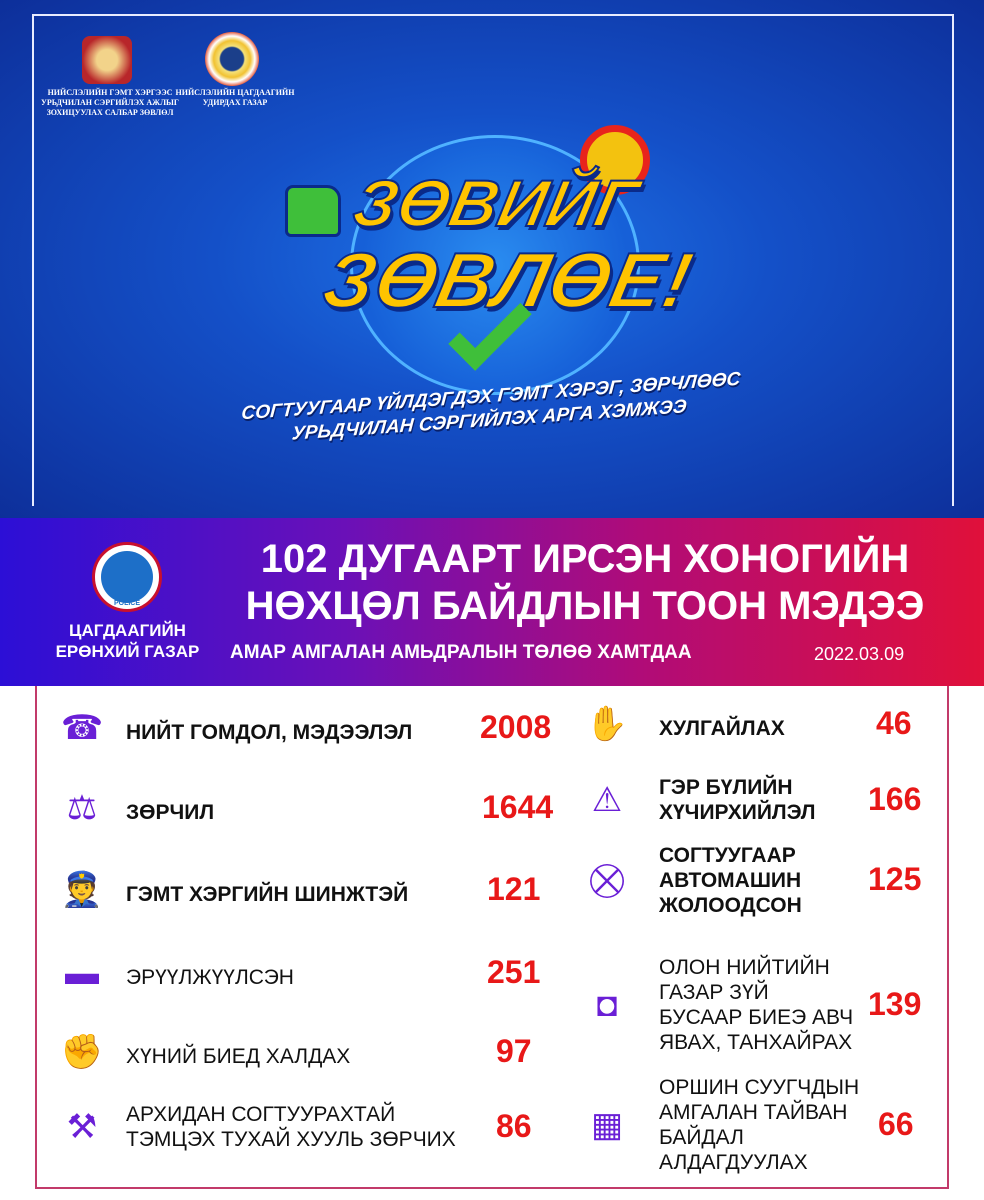 This screenshot has height=1200, width=984. What do you see at coordinates (727, 855) in the screenshot?
I see `stat-label-line: СОГТУУГААР` at bounding box center [727, 855].